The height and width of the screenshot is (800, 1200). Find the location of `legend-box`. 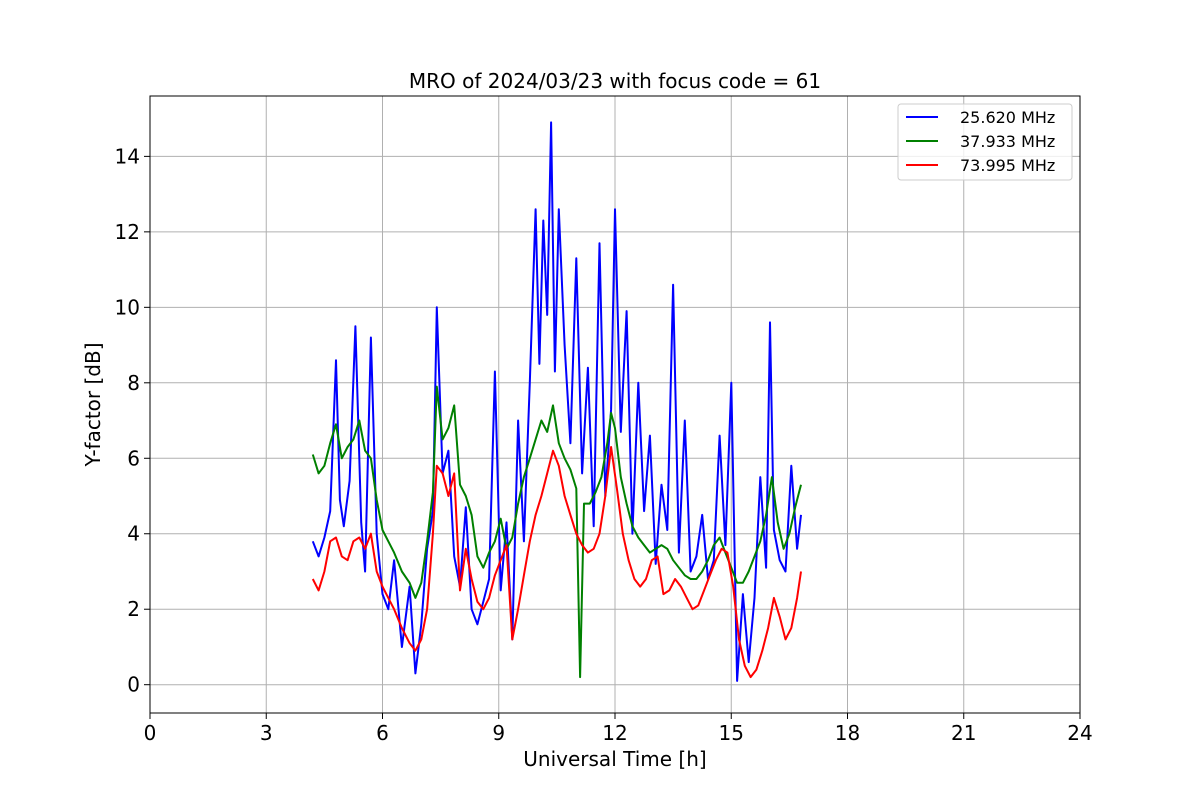

legend-box is located at coordinates (985, 142).